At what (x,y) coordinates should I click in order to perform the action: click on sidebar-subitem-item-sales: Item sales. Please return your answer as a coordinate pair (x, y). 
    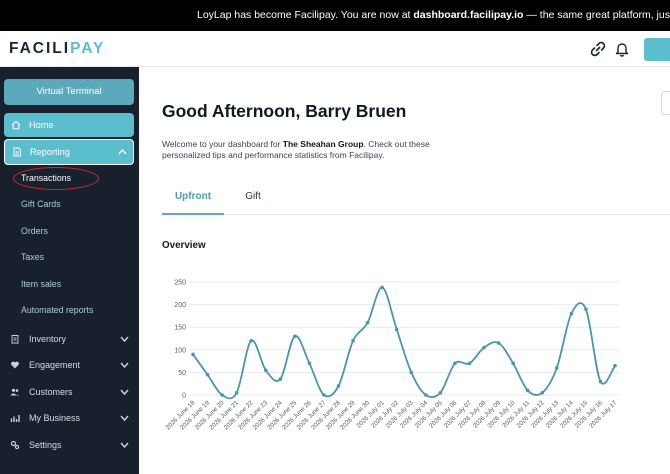
    Looking at the image, I should click on (41, 284).